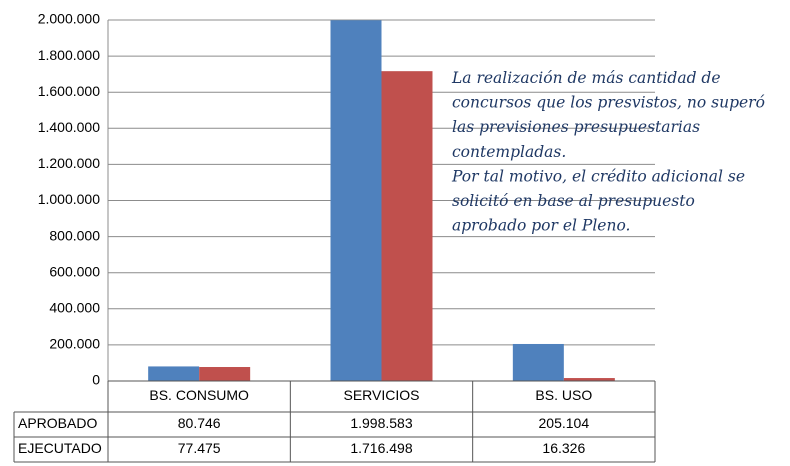  Describe the element at coordinates (199, 423) in the screenshot. I see `data-label: 80.746` at that location.